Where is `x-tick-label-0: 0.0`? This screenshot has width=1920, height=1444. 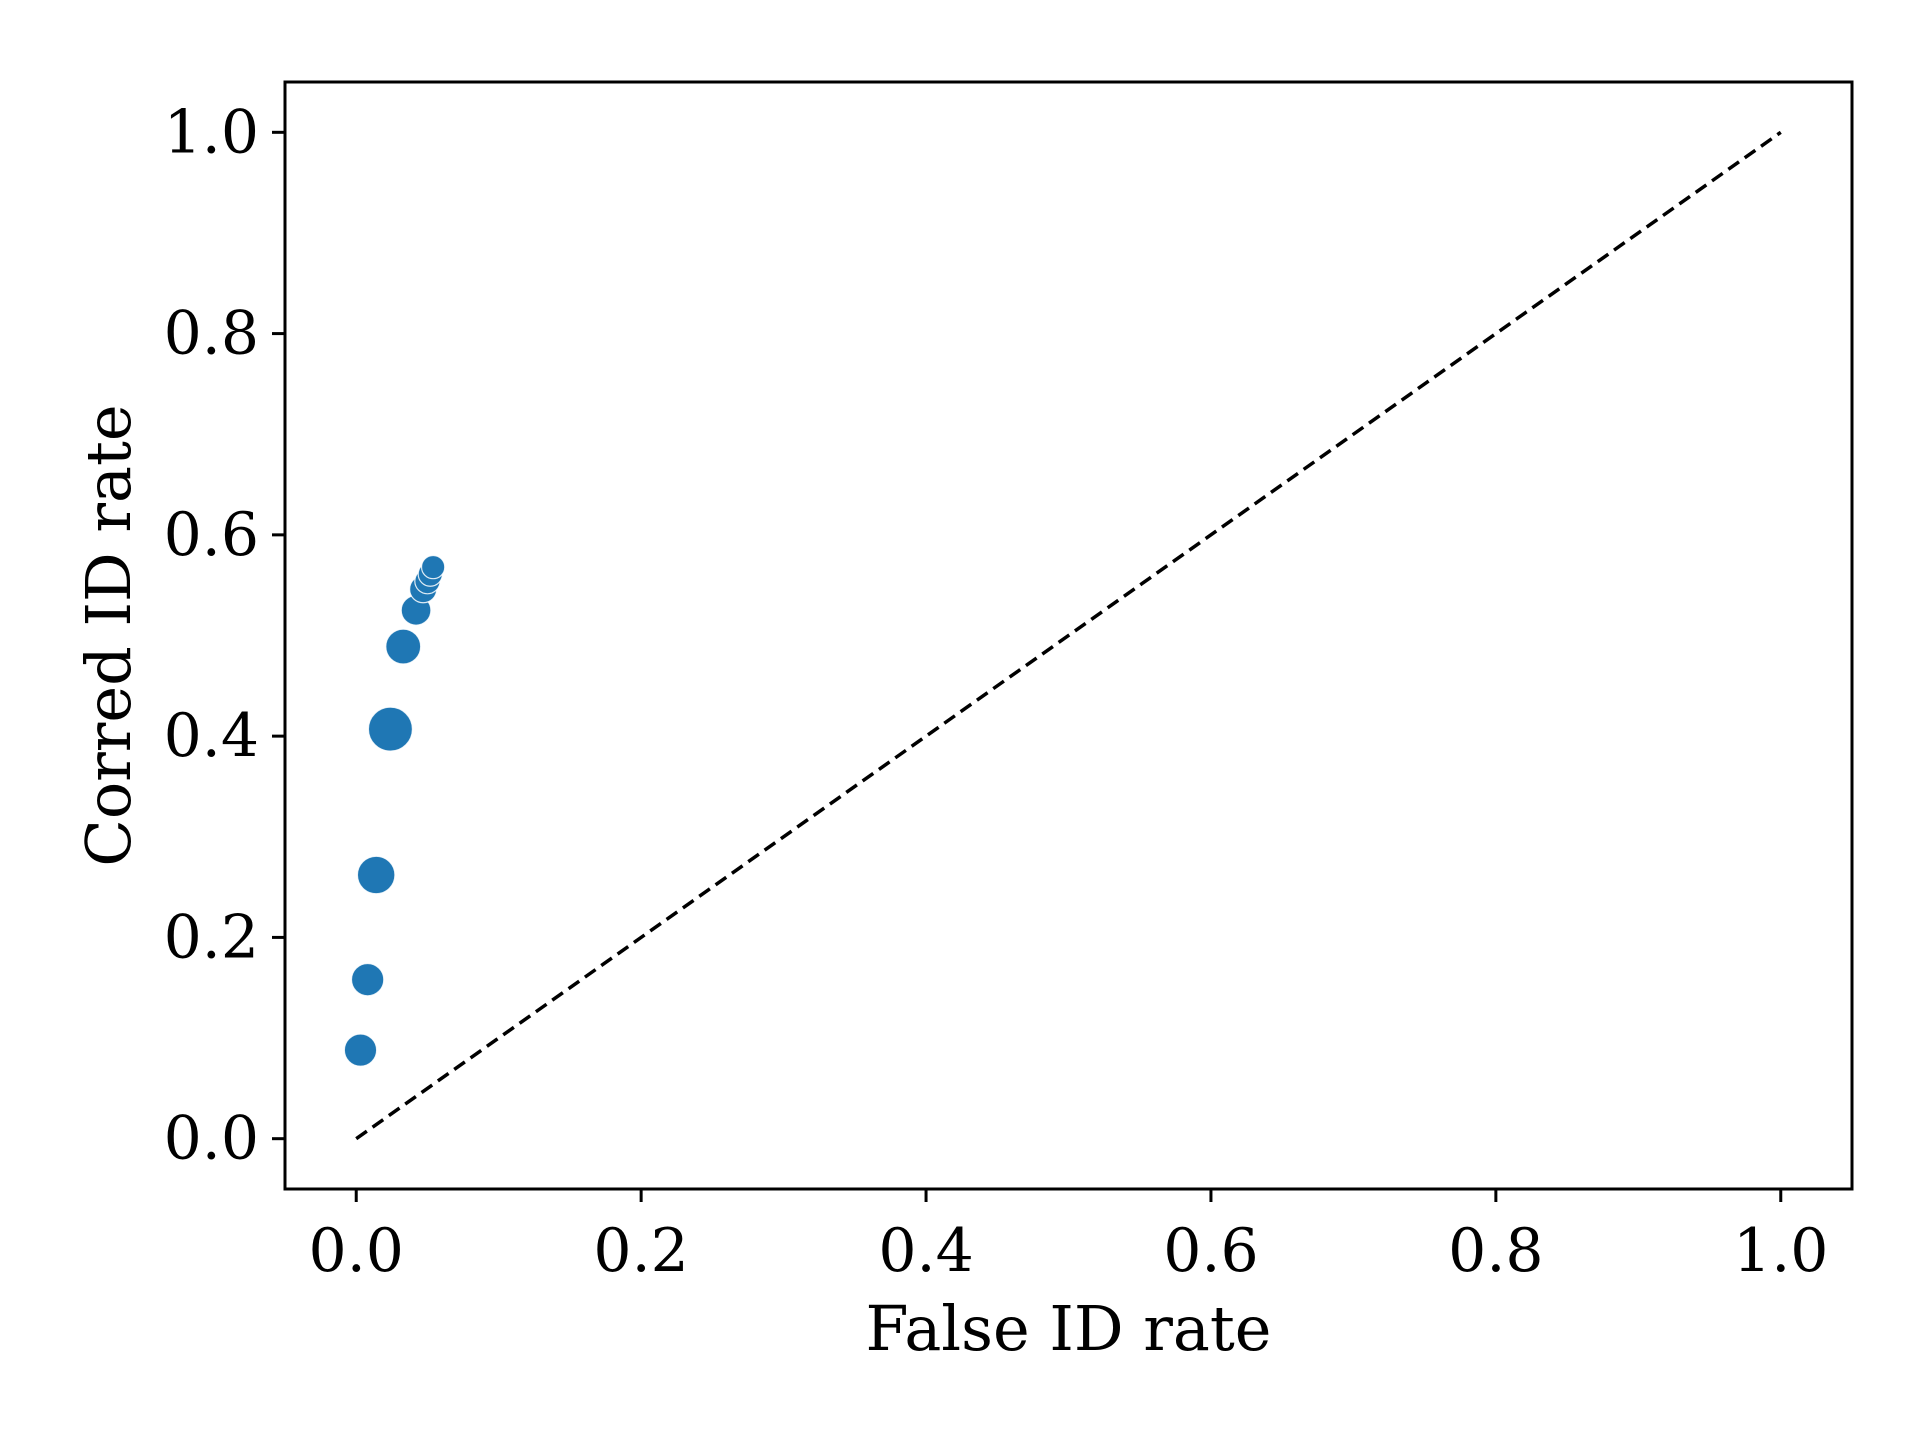
x-tick-label-0: 0.0 is located at coordinates (356, 1251).